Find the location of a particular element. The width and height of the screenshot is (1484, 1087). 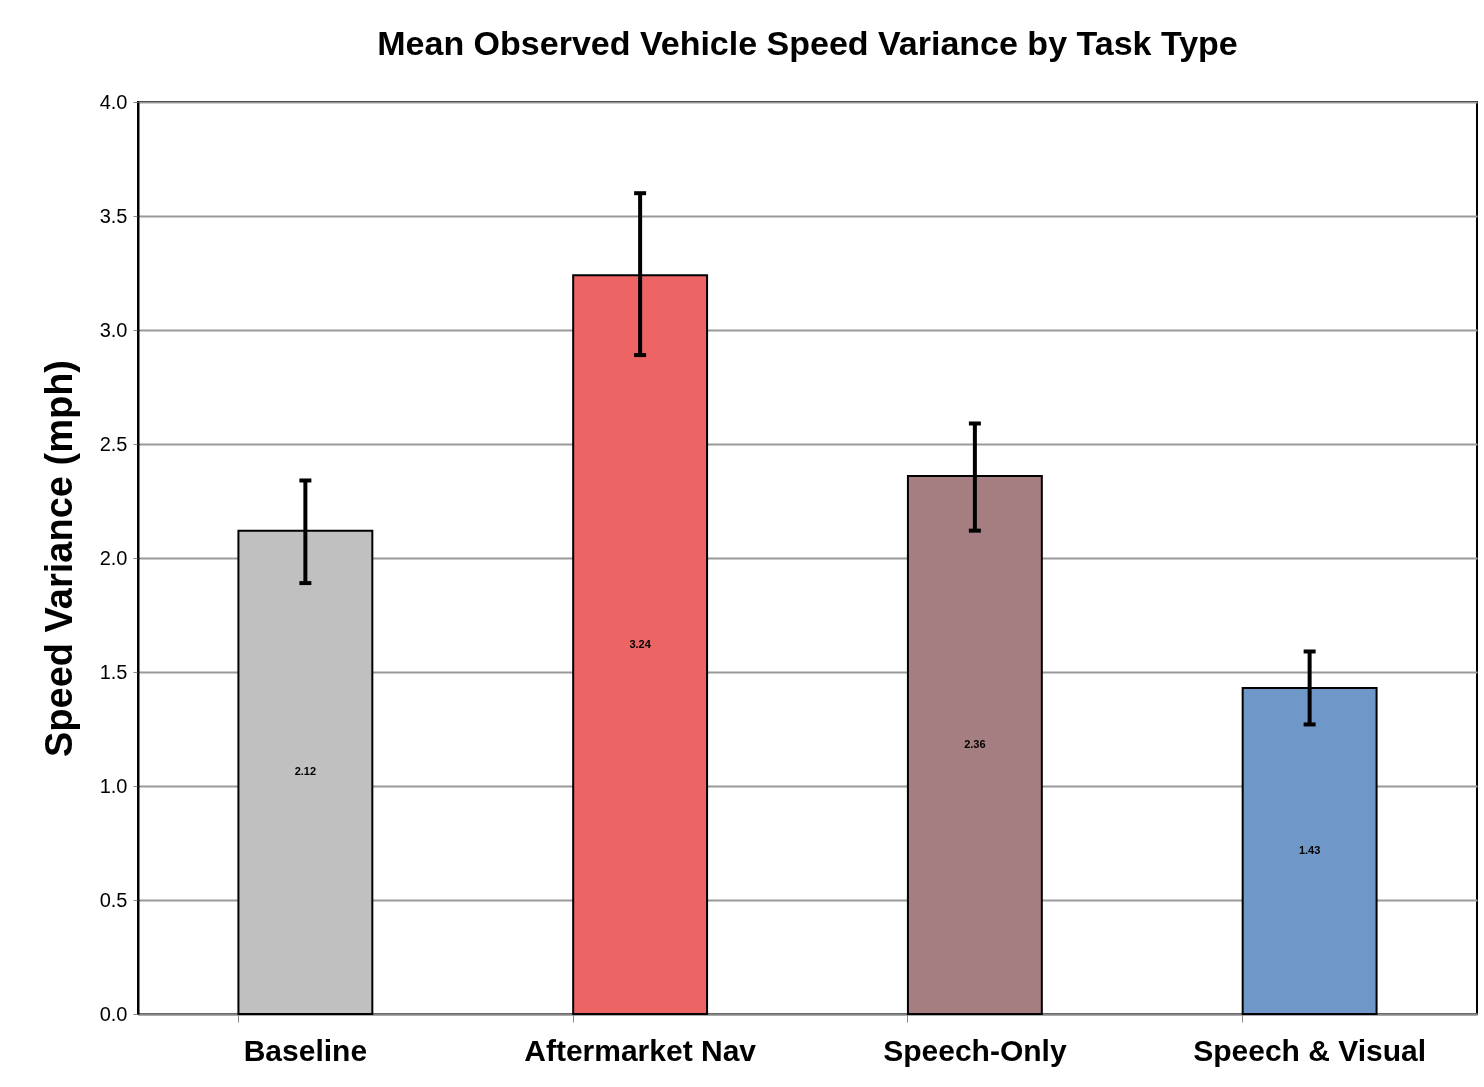

data-label: 1.43 is located at coordinates (1309, 849).